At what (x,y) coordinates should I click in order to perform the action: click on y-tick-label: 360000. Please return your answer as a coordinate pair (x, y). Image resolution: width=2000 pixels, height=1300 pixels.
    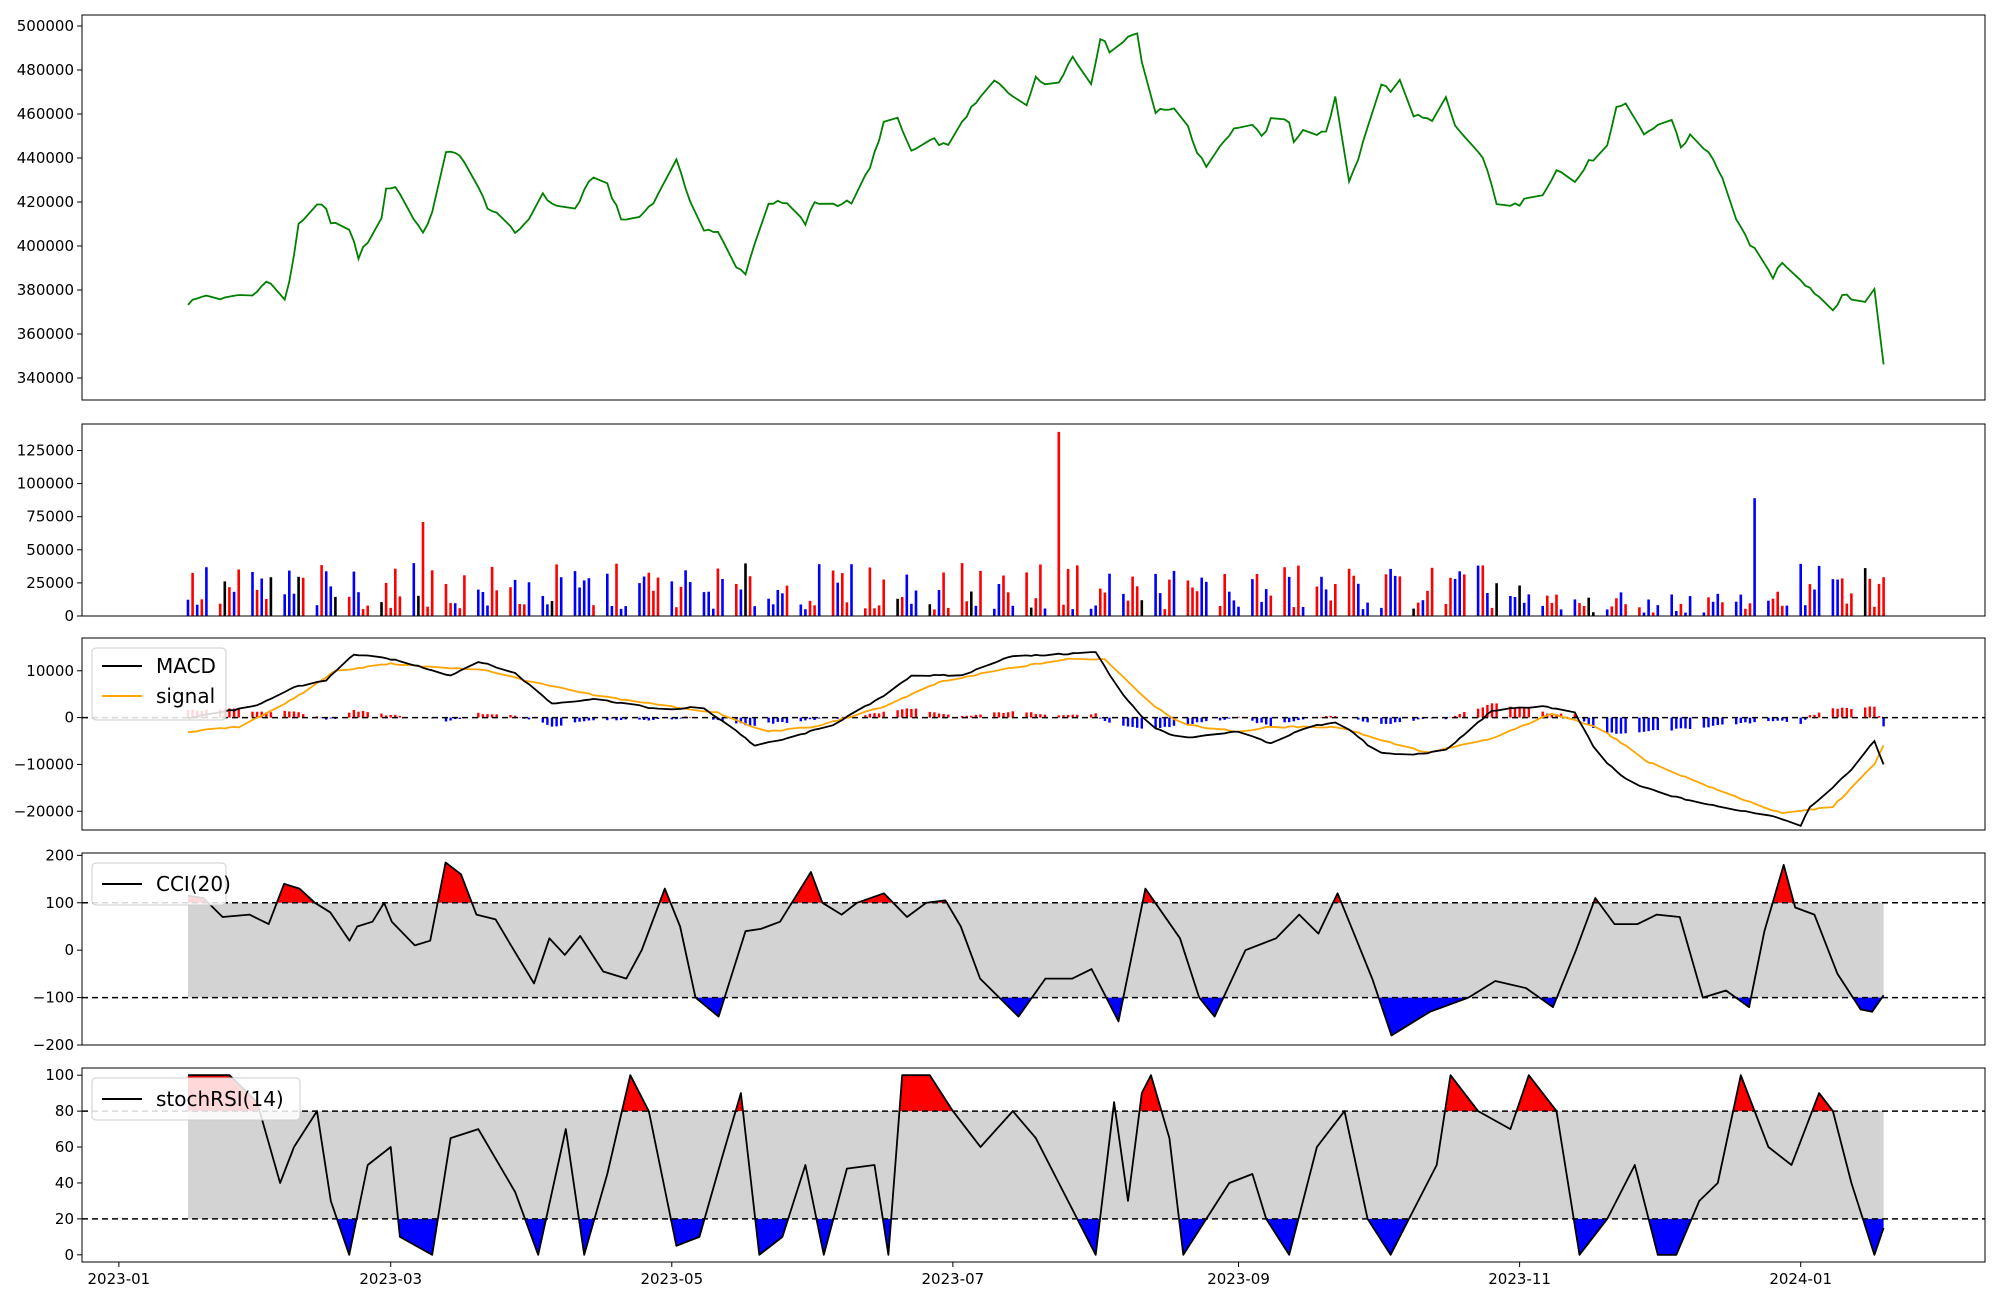
    Looking at the image, I should click on (45, 334).